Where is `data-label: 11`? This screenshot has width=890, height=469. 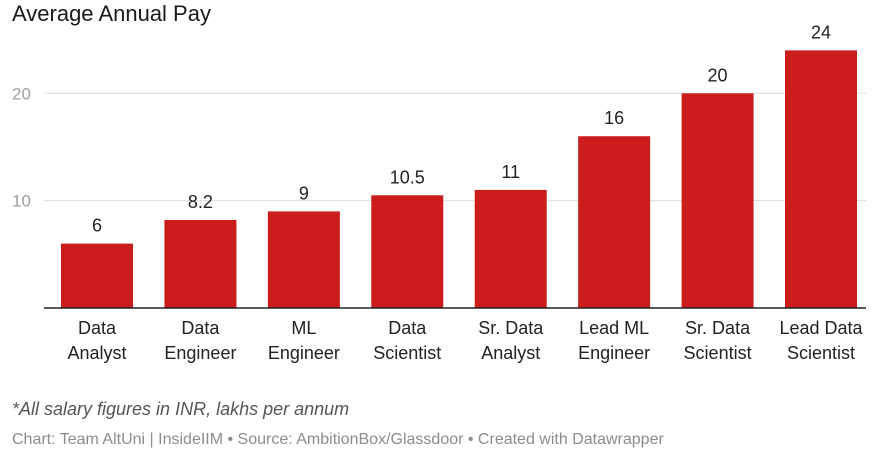 data-label: 11 is located at coordinates (510, 172).